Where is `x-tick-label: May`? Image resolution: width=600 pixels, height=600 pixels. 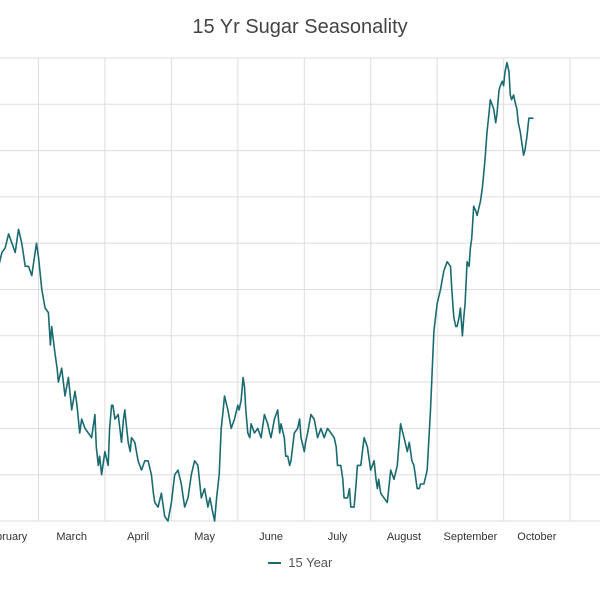
x-tick-label: May is located at coordinates (204, 537).